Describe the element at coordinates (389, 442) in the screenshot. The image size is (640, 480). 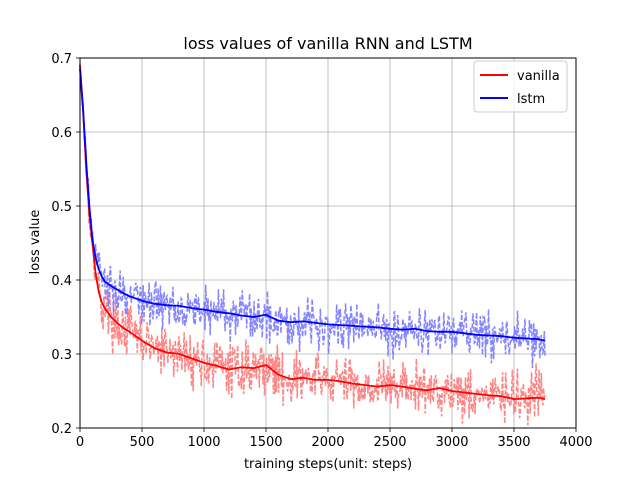
I see `x-tick-label: 2500` at that location.